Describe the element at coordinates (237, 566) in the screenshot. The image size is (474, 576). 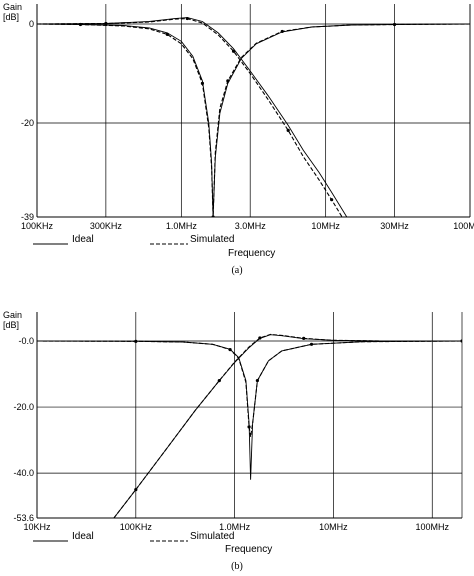
I see `panel-caption: (b)` at that location.